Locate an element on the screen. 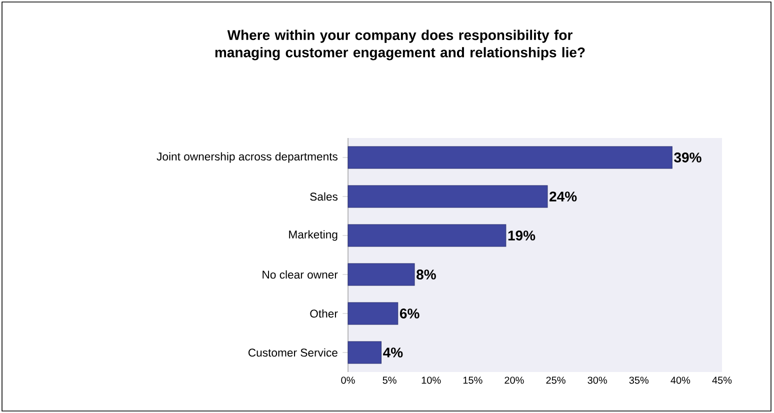 The height and width of the screenshot is (413, 774). x-tick-label: 15% is located at coordinates (472, 380).